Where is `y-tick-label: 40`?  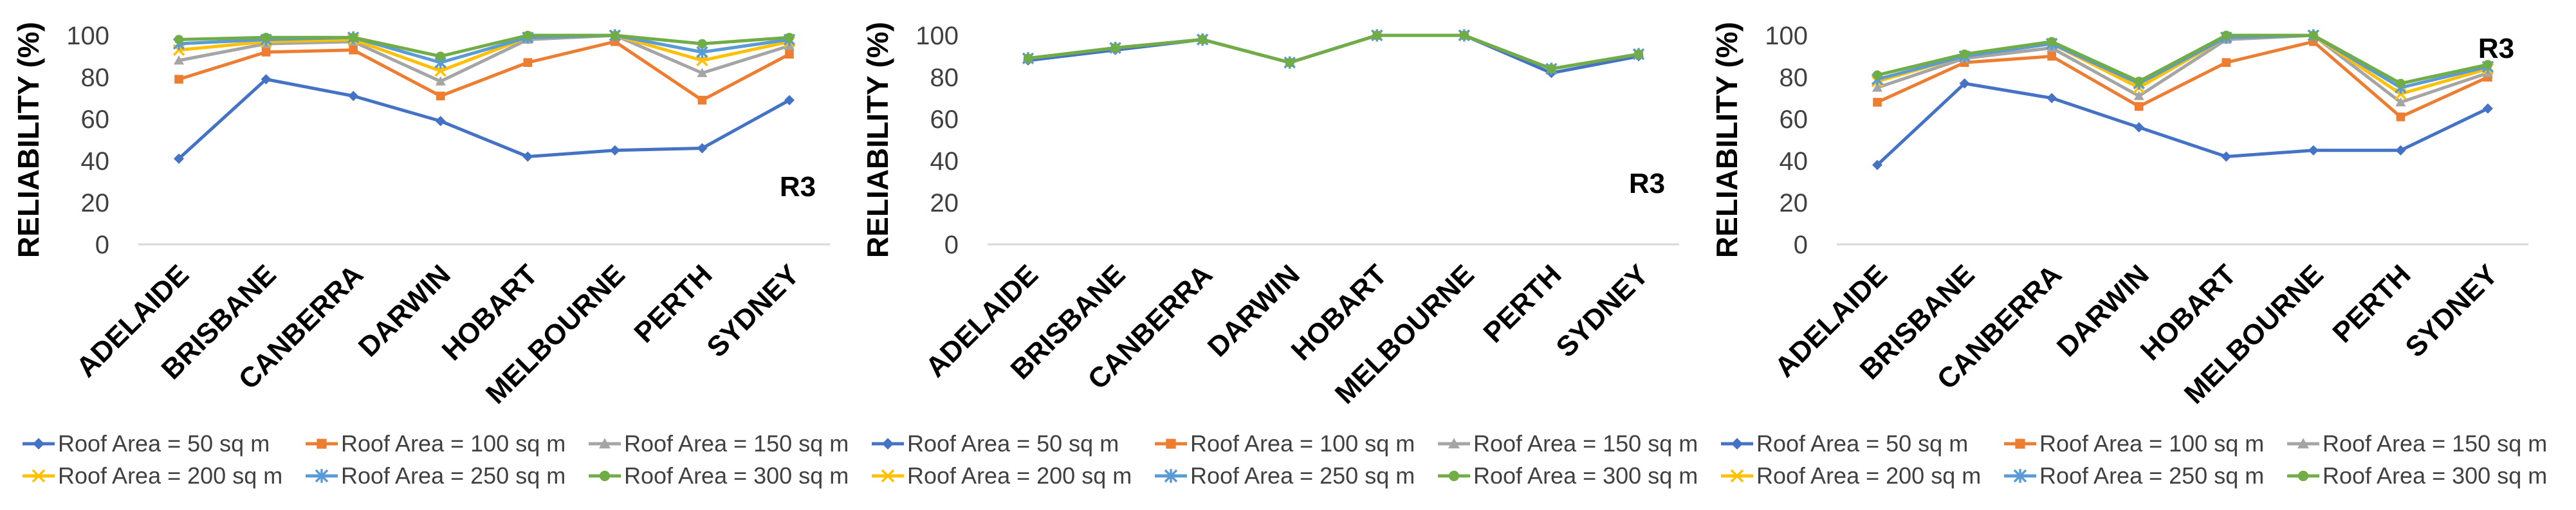 y-tick-label: 40 is located at coordinates (1794, 162).